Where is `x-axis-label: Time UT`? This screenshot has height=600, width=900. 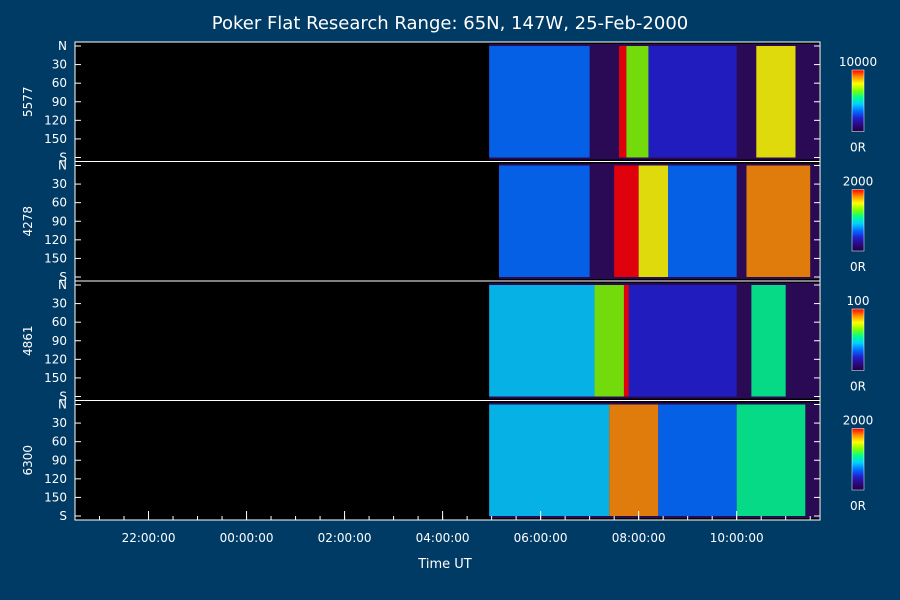
x-axis-label: Time UT is located at coordinates (444, 564).